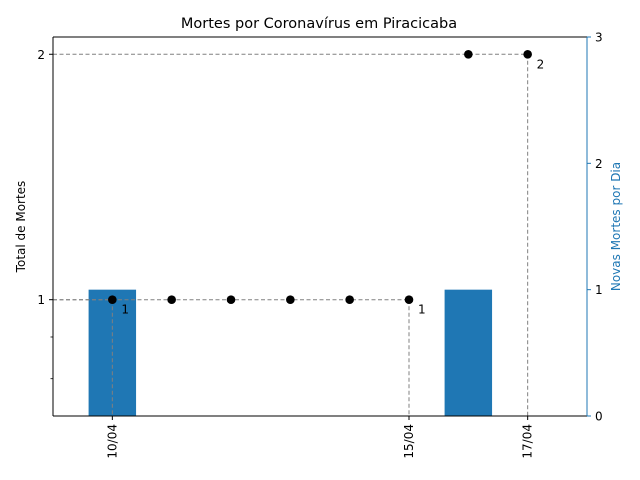 This screenshot has height=480, width=640. What do you see at coordinates (599, 290) in the screenshot?
I see `right-tick-label-1: 1` at bounding box center [599, 290].